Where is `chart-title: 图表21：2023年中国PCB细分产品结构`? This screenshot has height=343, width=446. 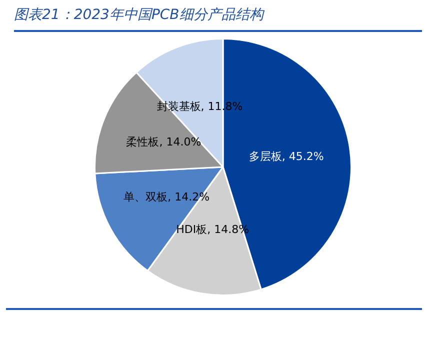
chart-title: 图表21：2023年中国PCB细分产品结构 is located at coordinates (218, 19).